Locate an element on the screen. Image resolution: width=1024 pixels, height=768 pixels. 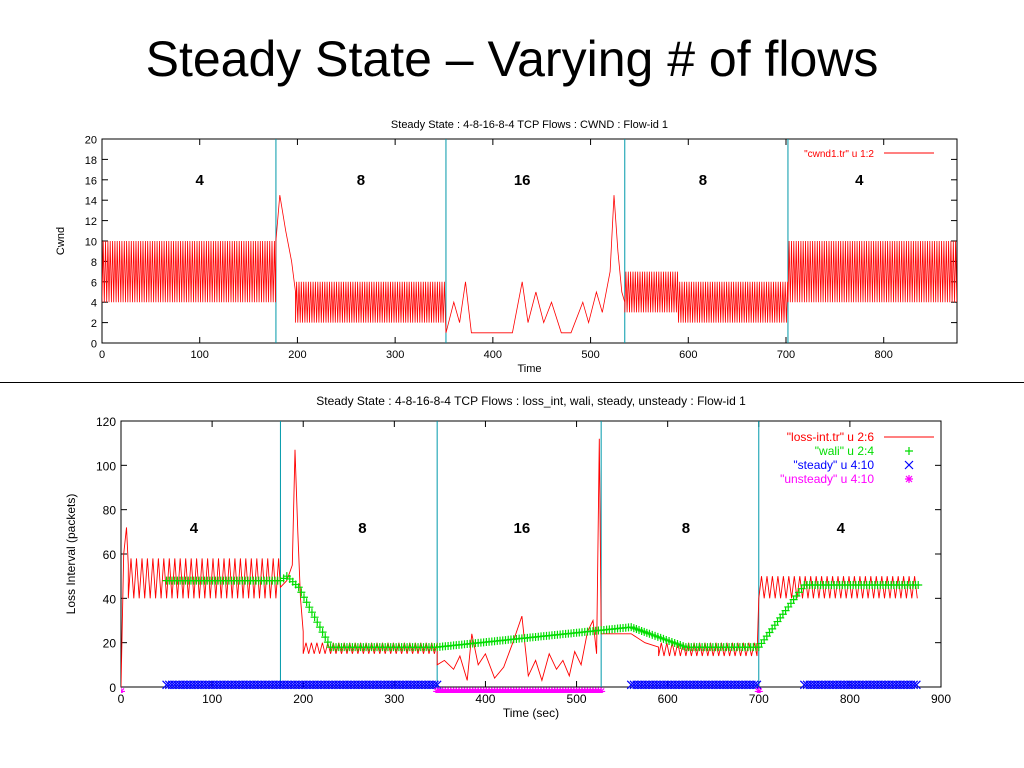
y-tick-label: 120 is located at coordinates (106, 422).